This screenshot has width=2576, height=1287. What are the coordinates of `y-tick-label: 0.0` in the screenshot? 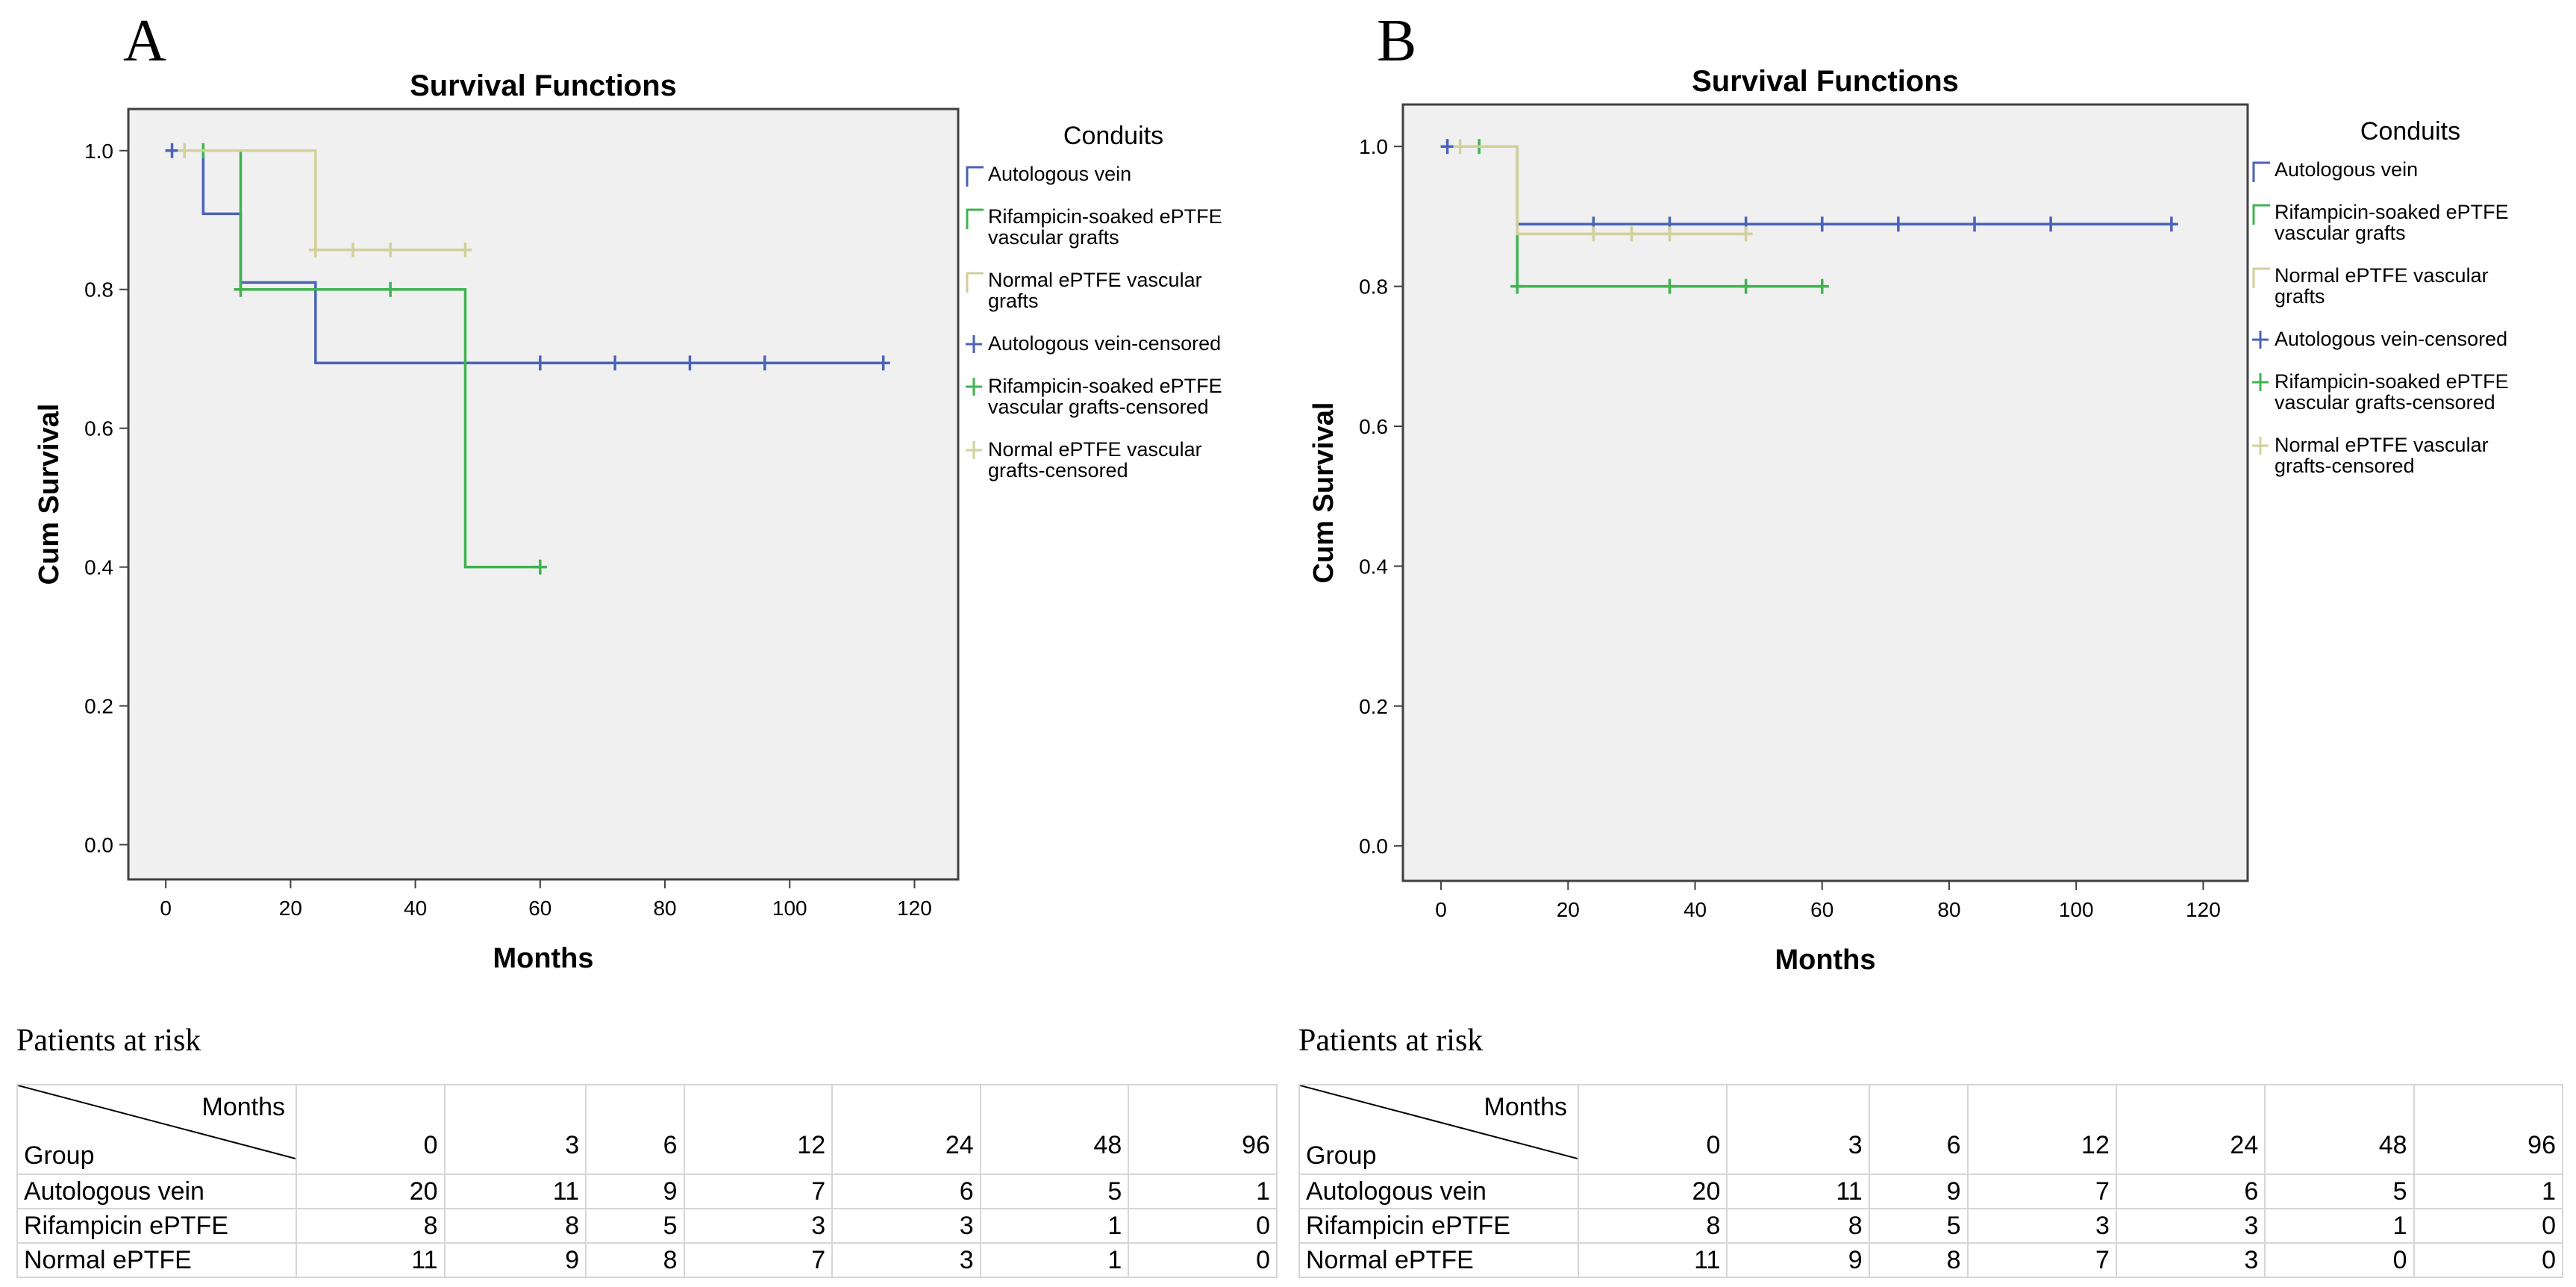 It's located at (1373, 846).